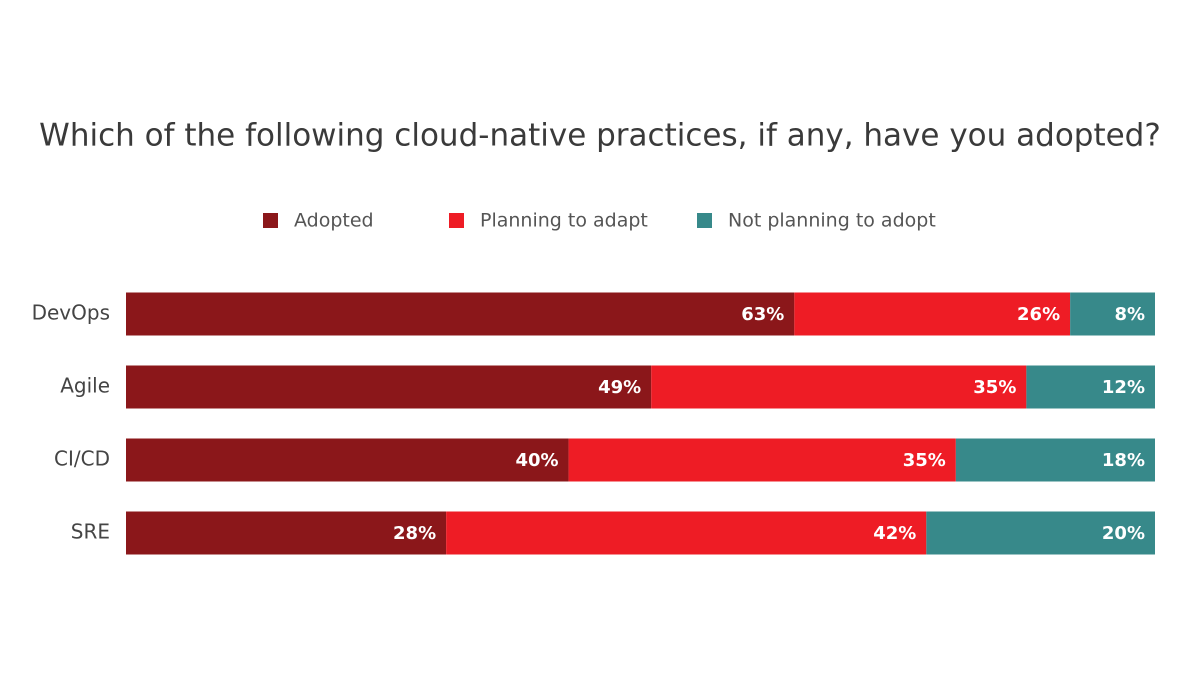 This screenshot has height=675, width=1200. Describe the element at coordinates (1123, 460) in the screenshot. I see `value-label: 18%` at that location.